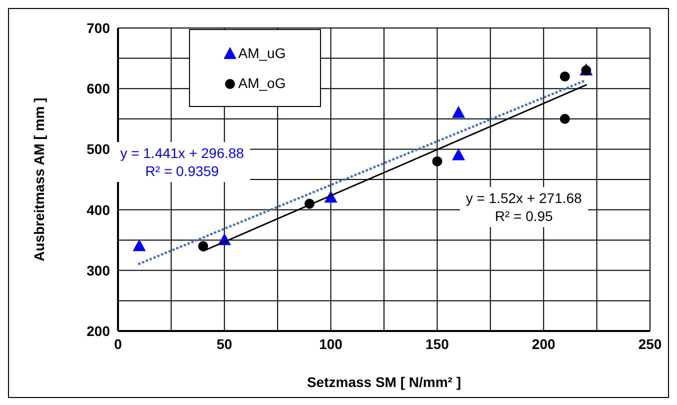 Image resolution: width=677 pixels, height=405 pixels. What do you see at coordinates (98, 330) in the screenshot?
I see `y-tick-label: 200` at bounding box center [98, 330].